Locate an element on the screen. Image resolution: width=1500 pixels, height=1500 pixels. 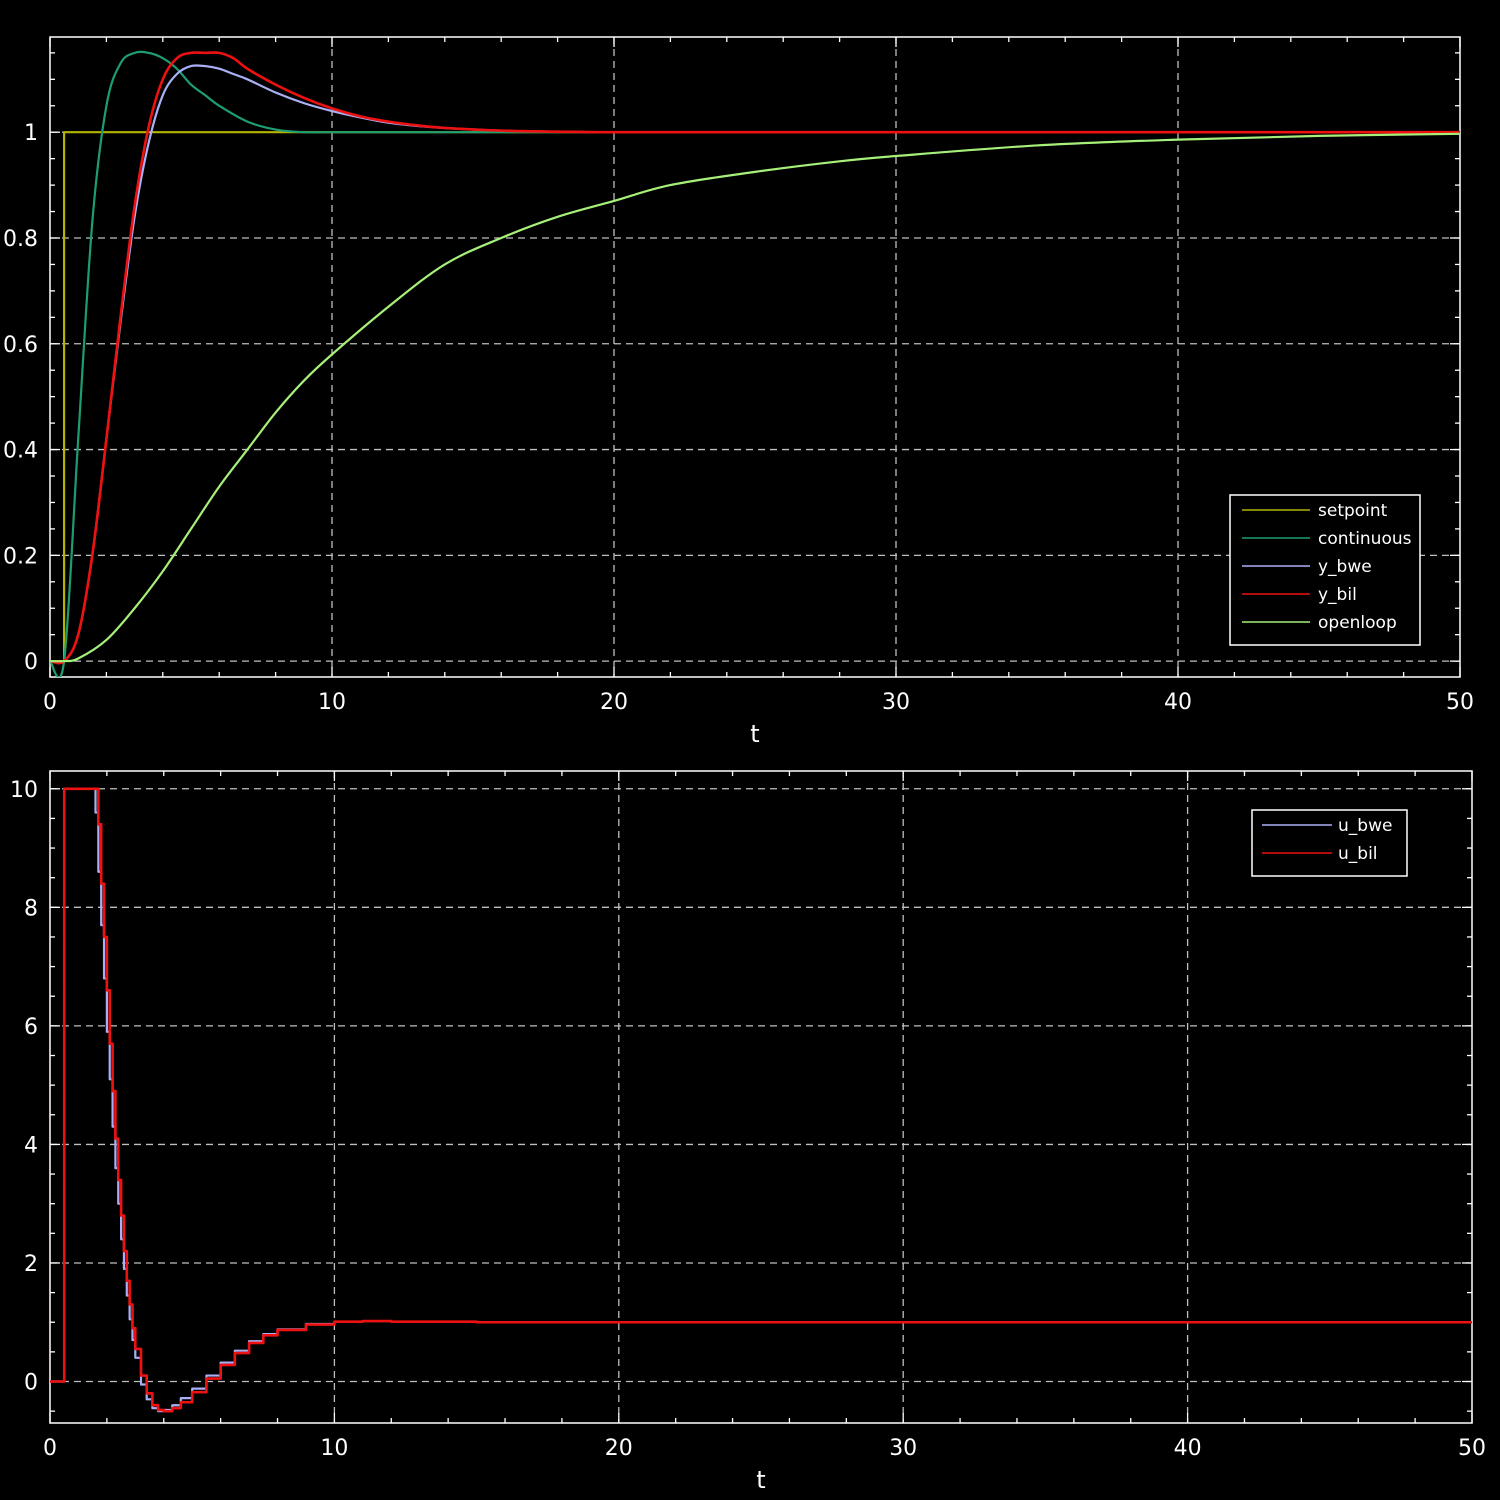
y-tick-label: 10 is located at coordinates (24, 790).